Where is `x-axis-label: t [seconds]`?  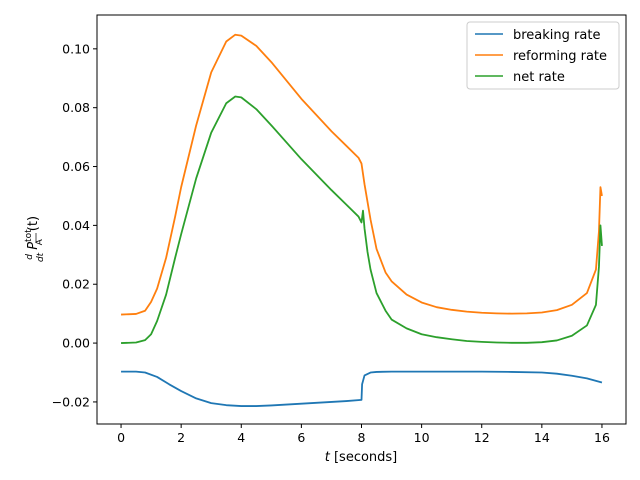 x-axis-label: t [seconds] is located at coordinates (361, 457).